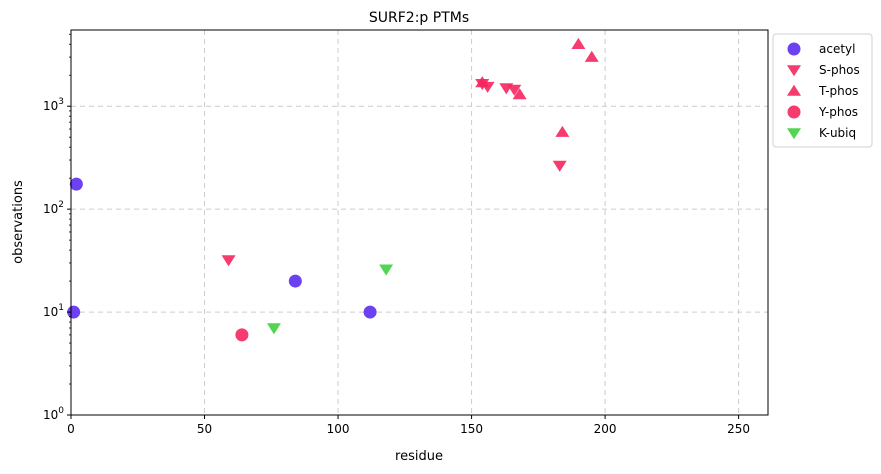 Image resolution: width=881 pixels, height=474 pixels. What do you see at coordinates (204, 429) in the screenshot?
I see `x-tick-label: 50` at bounding box center [204, 429].